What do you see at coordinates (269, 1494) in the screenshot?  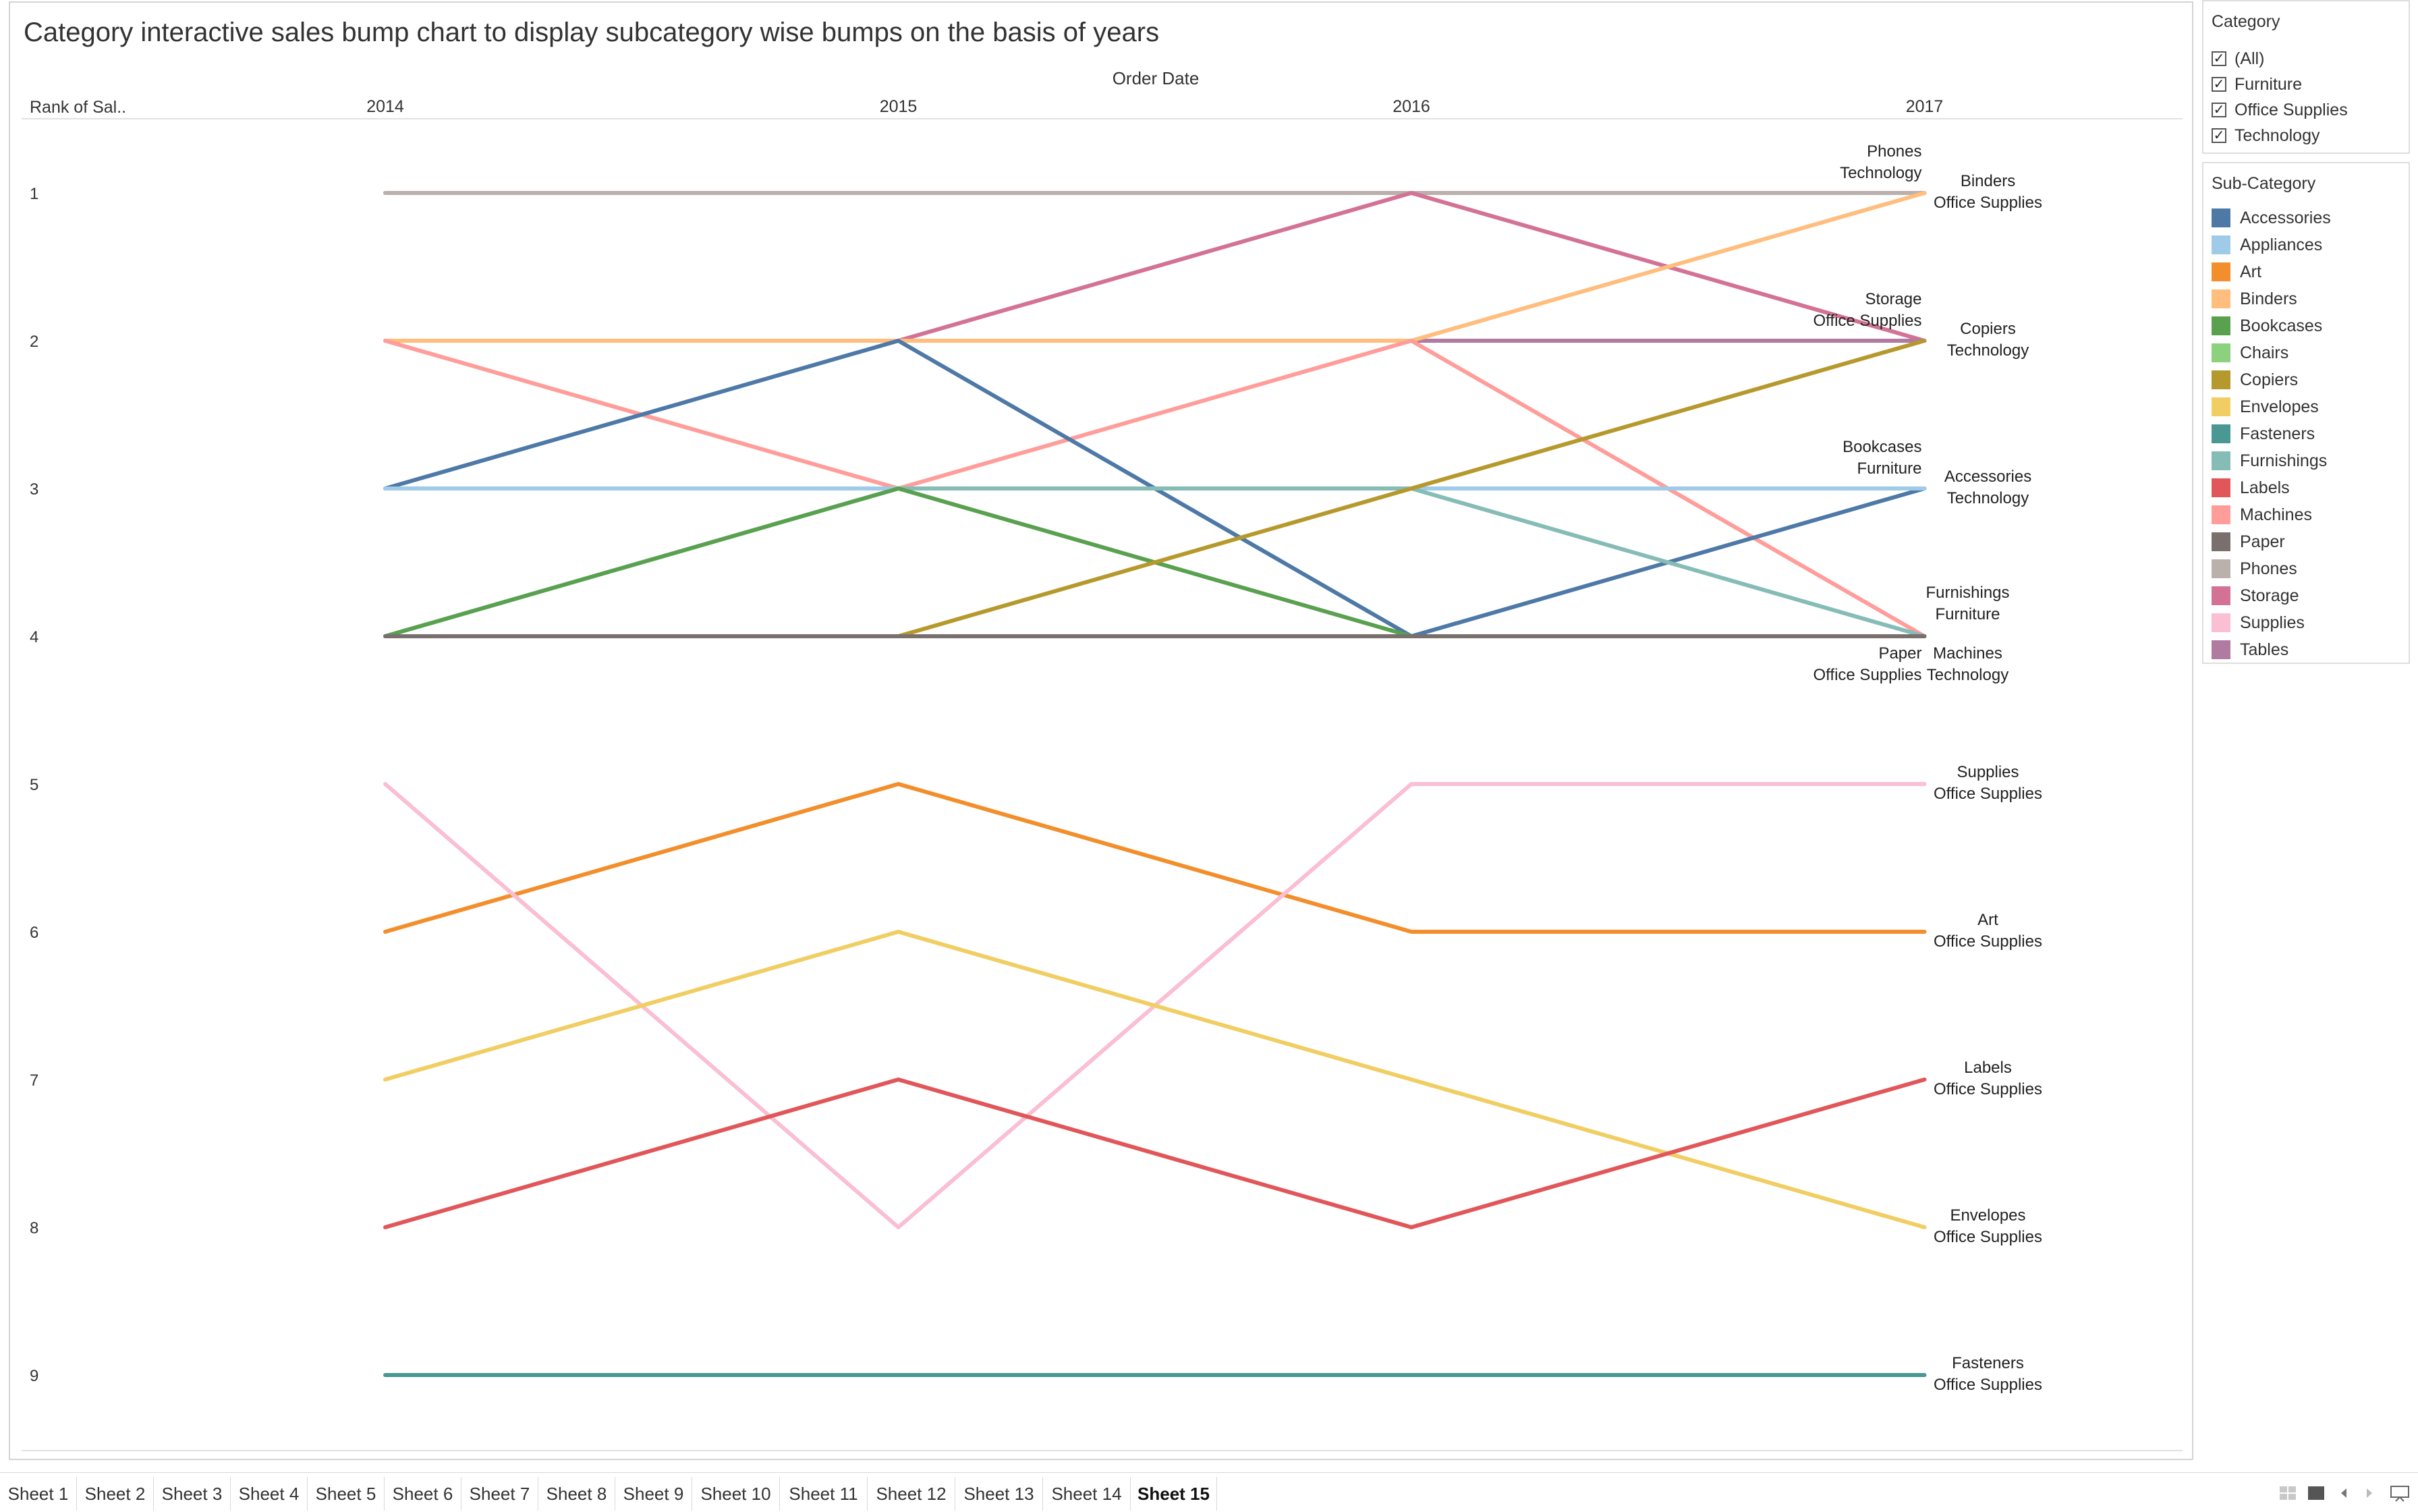 I see `sheet-tab: Sheet 4` at bounding box center [269, 1494].